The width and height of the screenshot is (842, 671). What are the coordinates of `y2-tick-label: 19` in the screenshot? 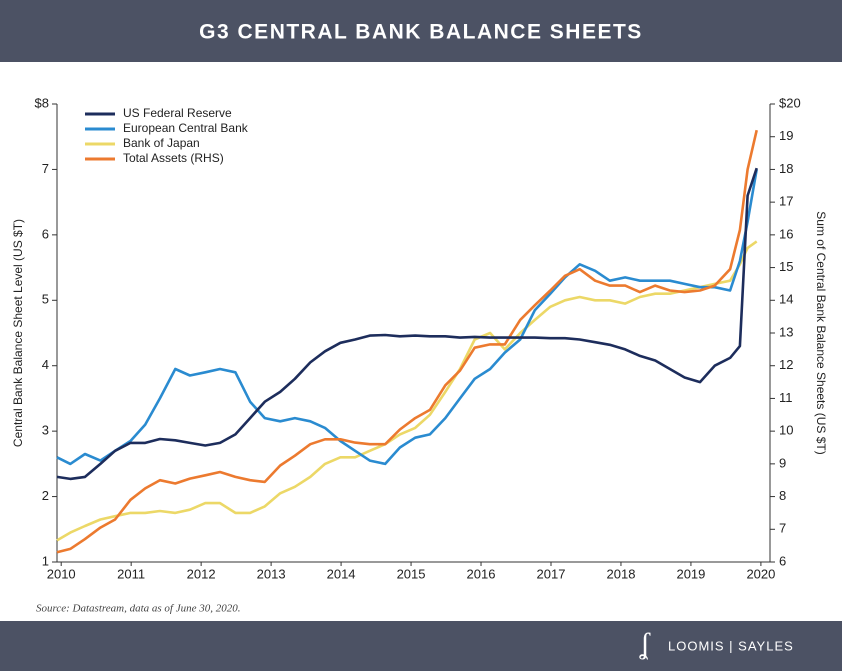 It's located at (786, 135).